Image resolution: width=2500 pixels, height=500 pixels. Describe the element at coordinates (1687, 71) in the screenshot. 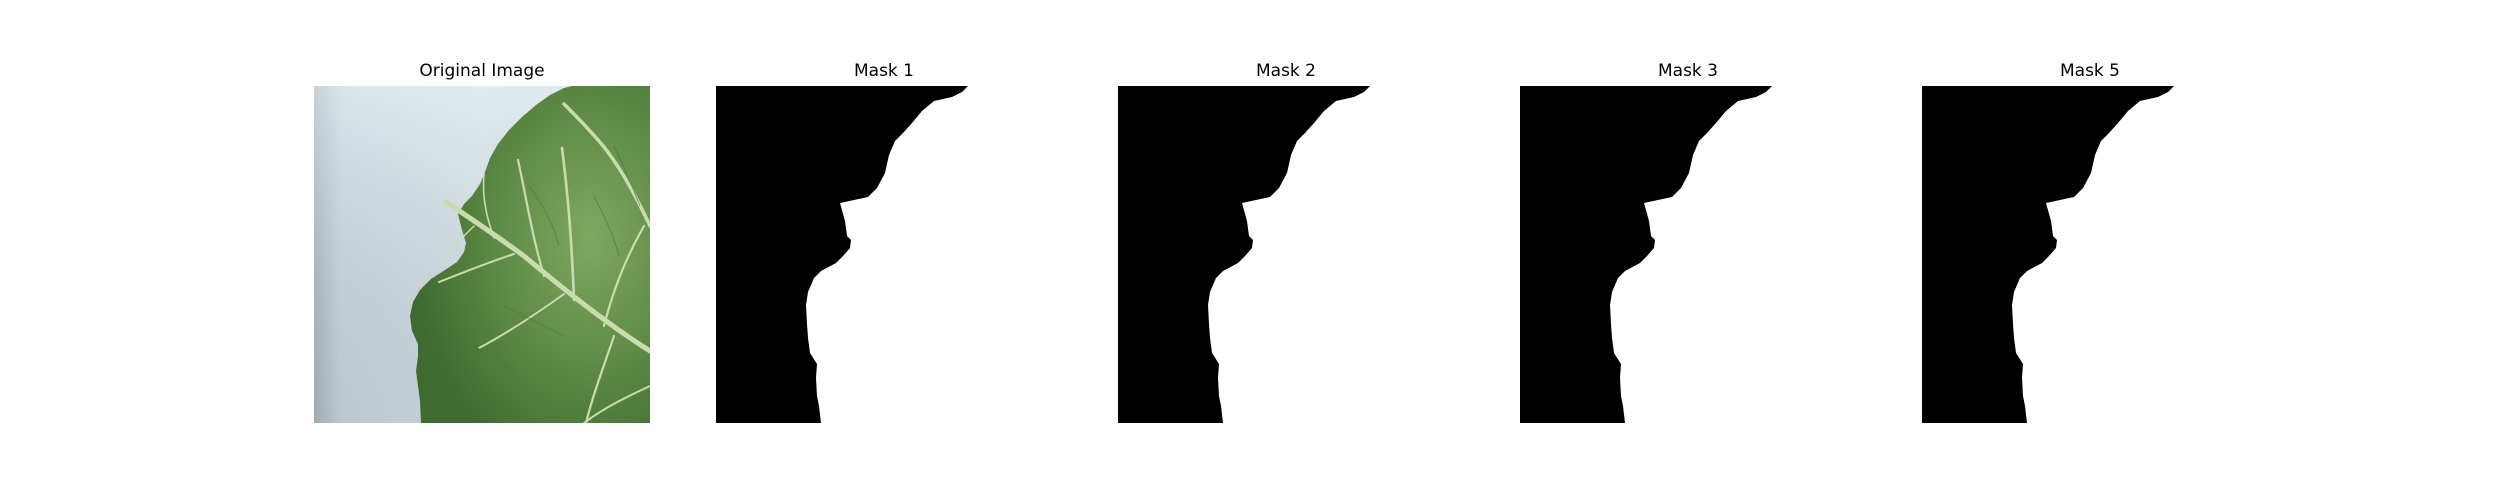

I see `panel-title: Mask 3` at that location.